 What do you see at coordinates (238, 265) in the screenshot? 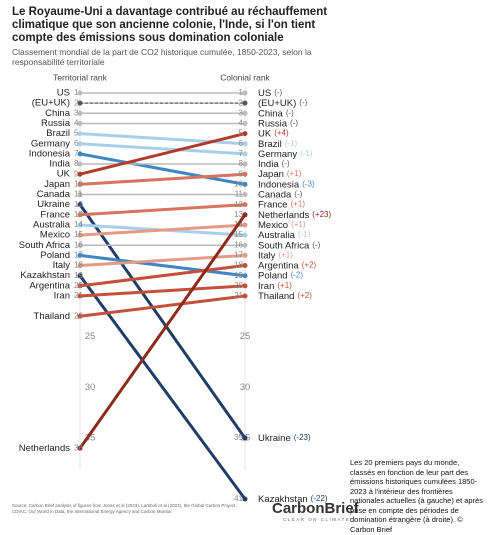
I see `right-rank-label: 18` at bounding box center [238, 265].